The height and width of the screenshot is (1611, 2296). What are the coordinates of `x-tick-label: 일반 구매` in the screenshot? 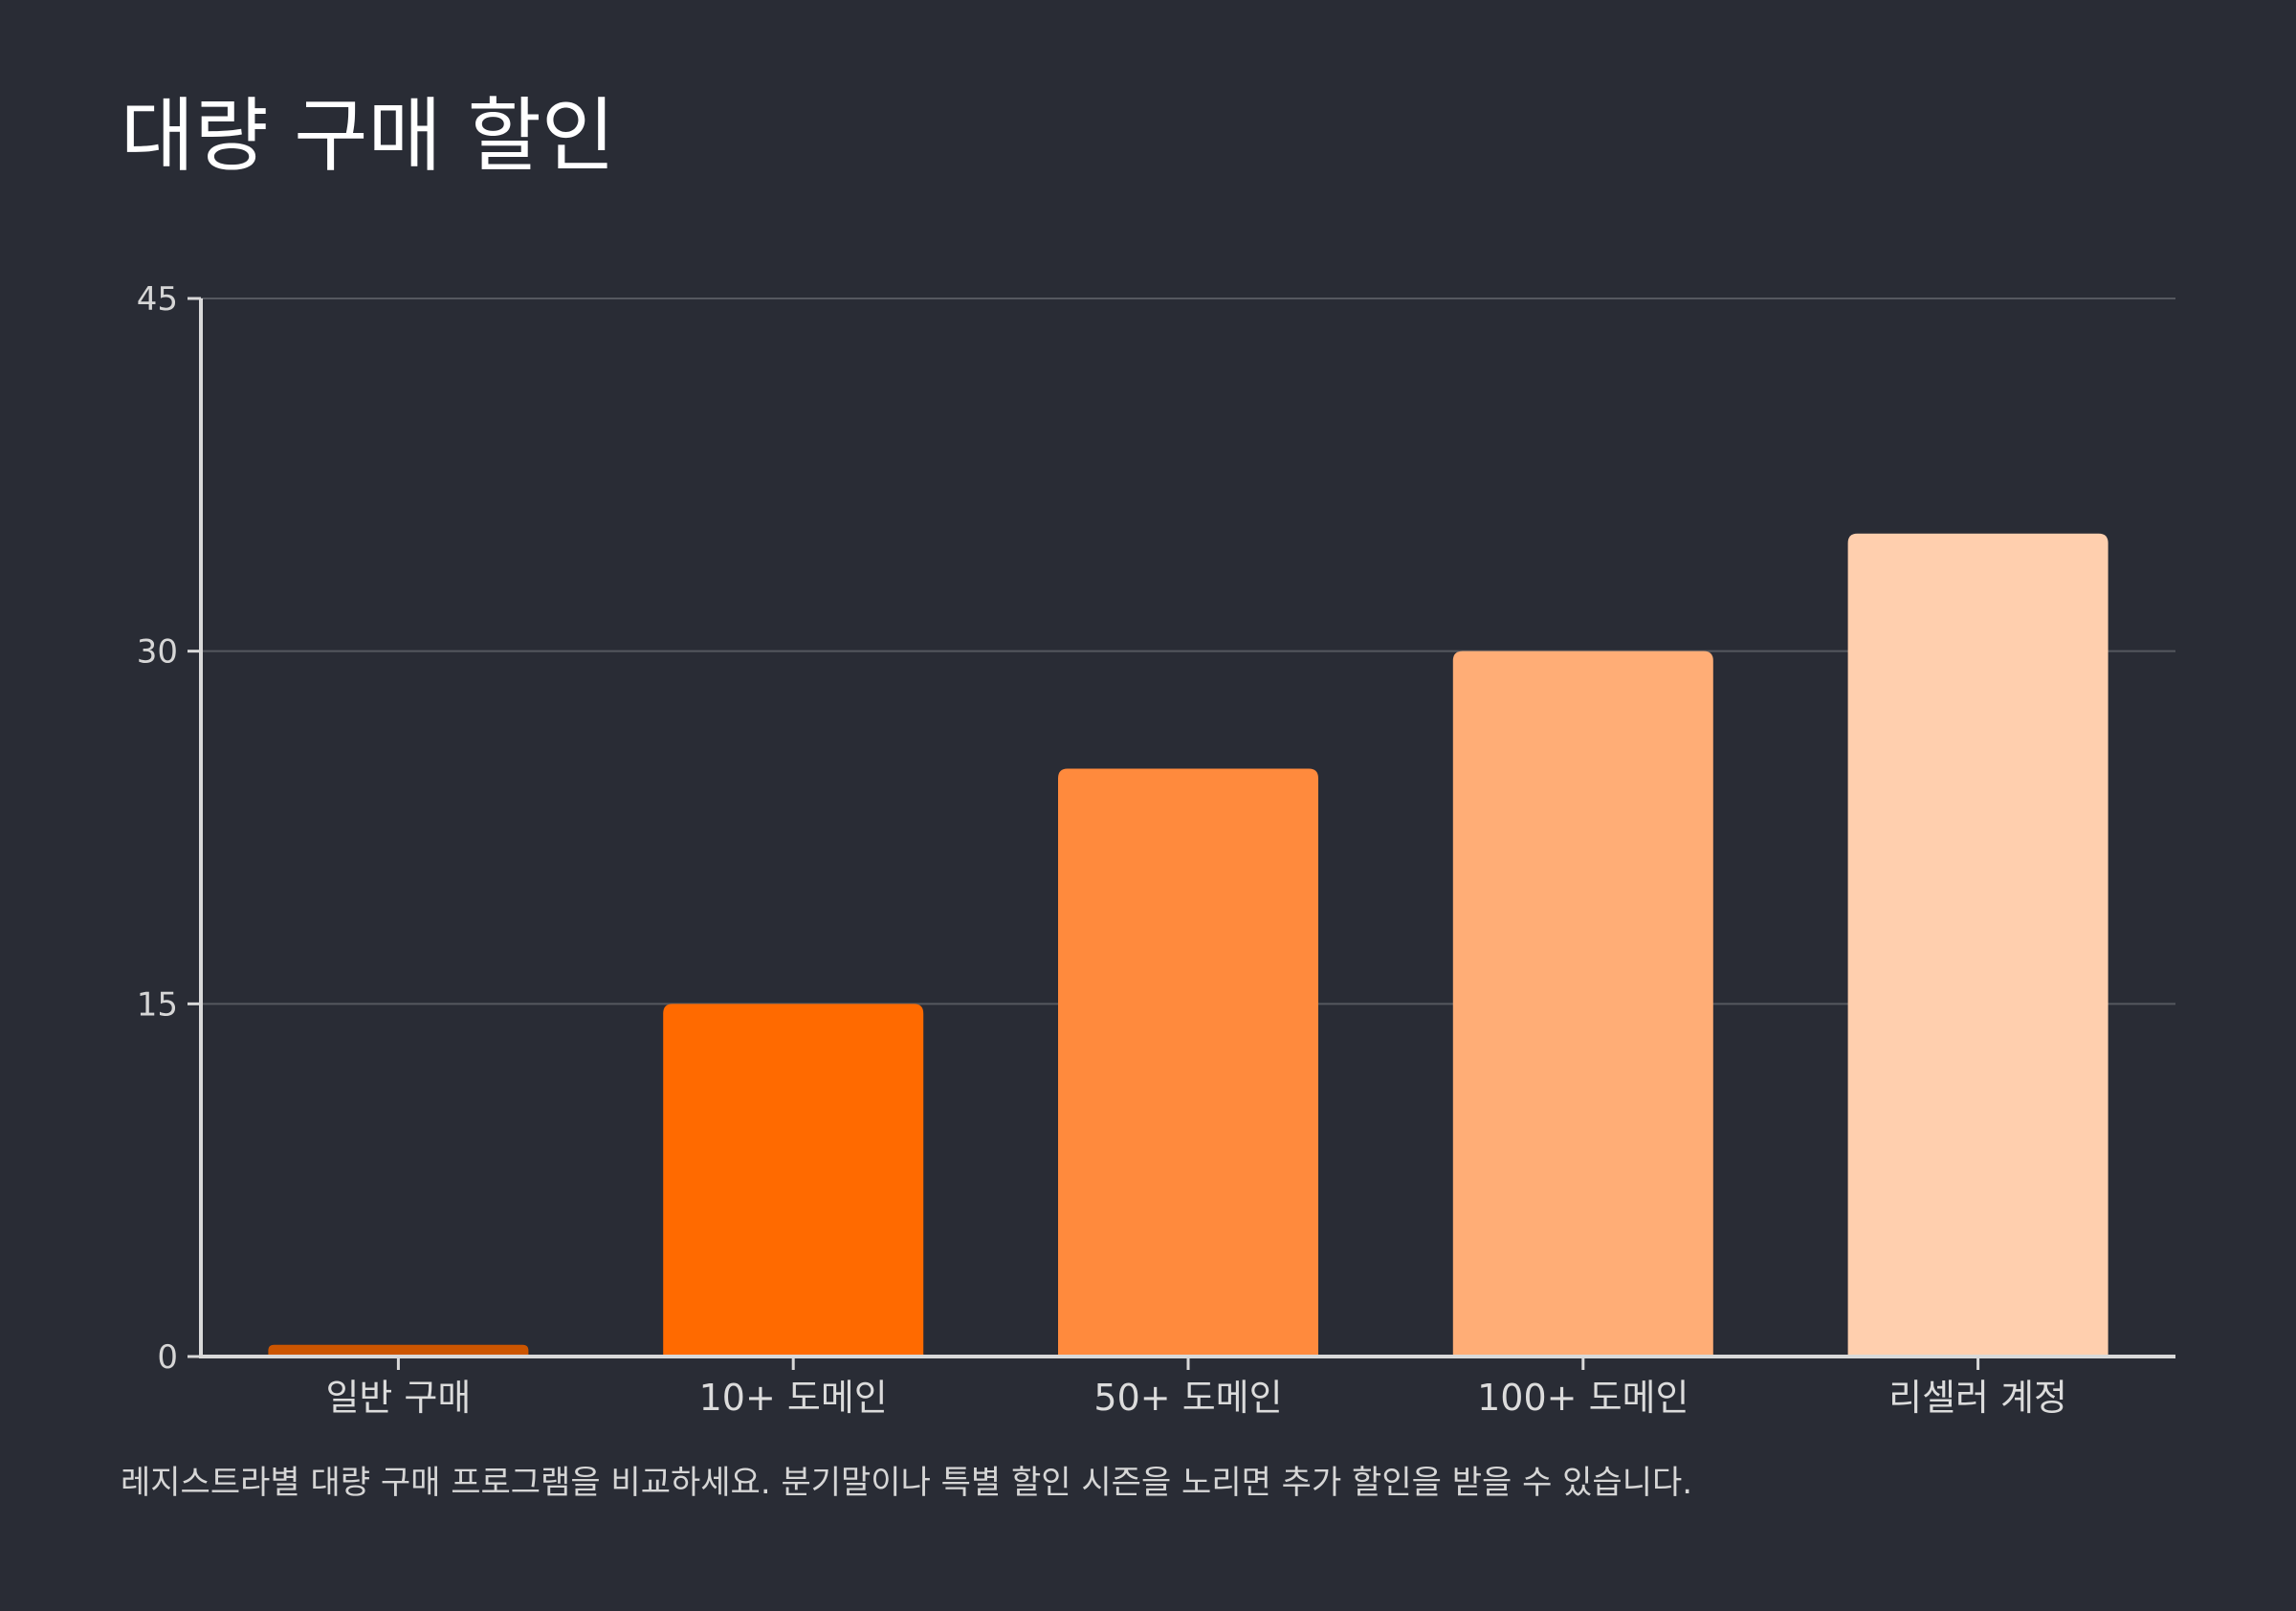 It's located at (398, 1398).